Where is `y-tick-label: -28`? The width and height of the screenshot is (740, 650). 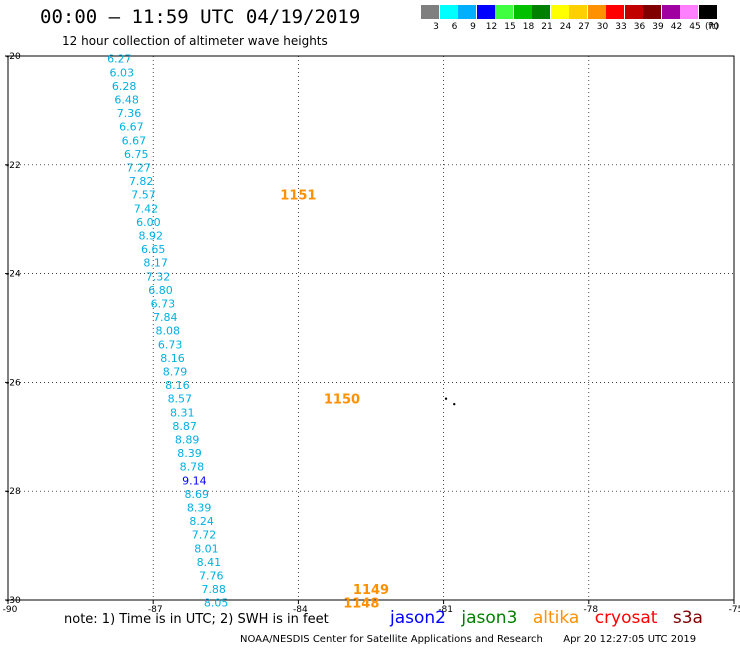 y-tick-label: -28 is located at coordinates (13, 492).